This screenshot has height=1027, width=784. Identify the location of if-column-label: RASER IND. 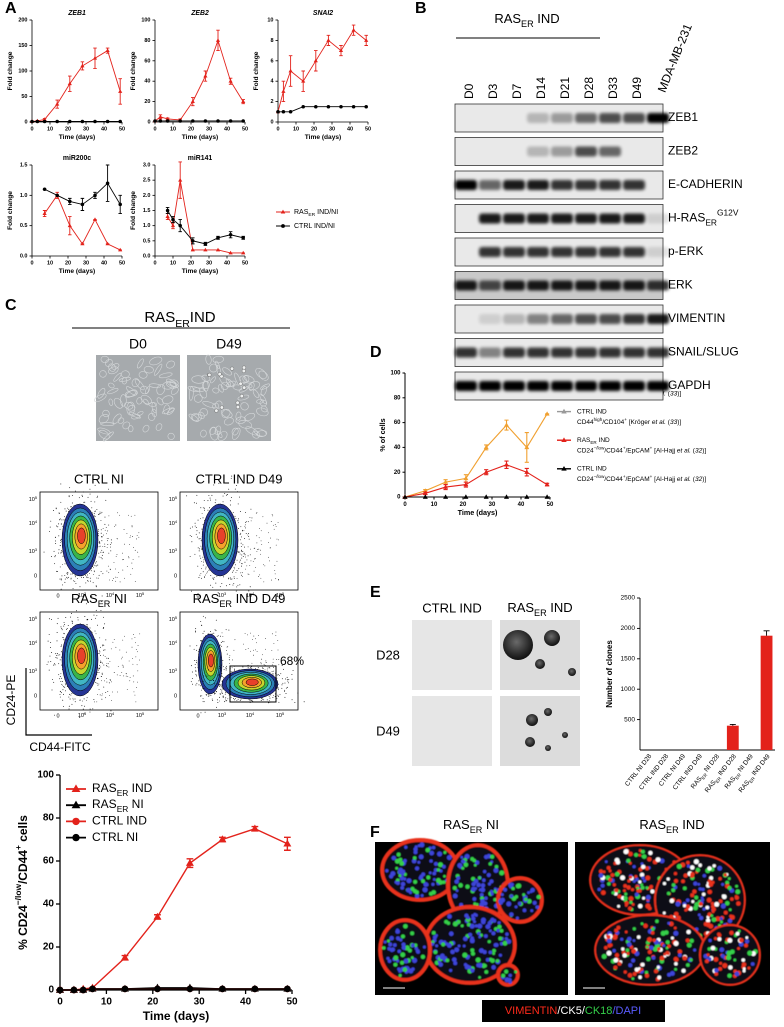
(671, 826).